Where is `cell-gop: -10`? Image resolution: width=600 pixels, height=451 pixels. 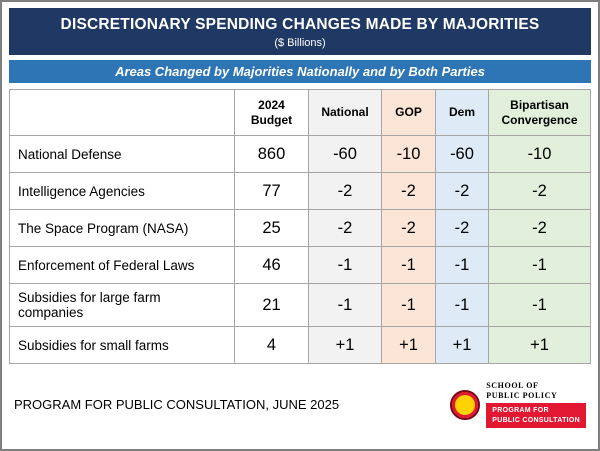
cell-gop: -10 is located at coordinates (408, 154).